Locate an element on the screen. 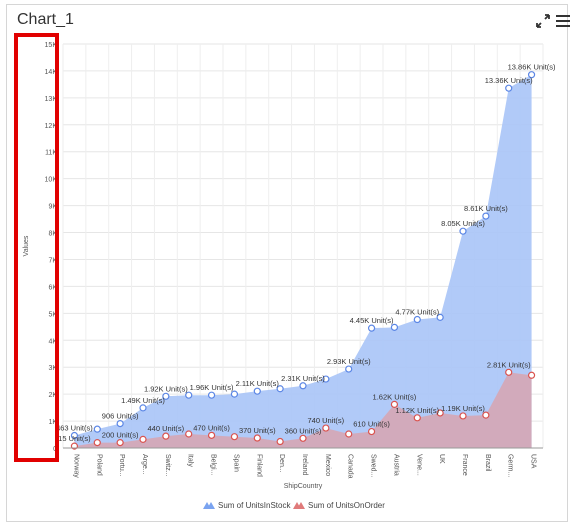 The width and height of the screenshot is (576, 528). y-tick-label: 1K is located at coordinates (52, 422).